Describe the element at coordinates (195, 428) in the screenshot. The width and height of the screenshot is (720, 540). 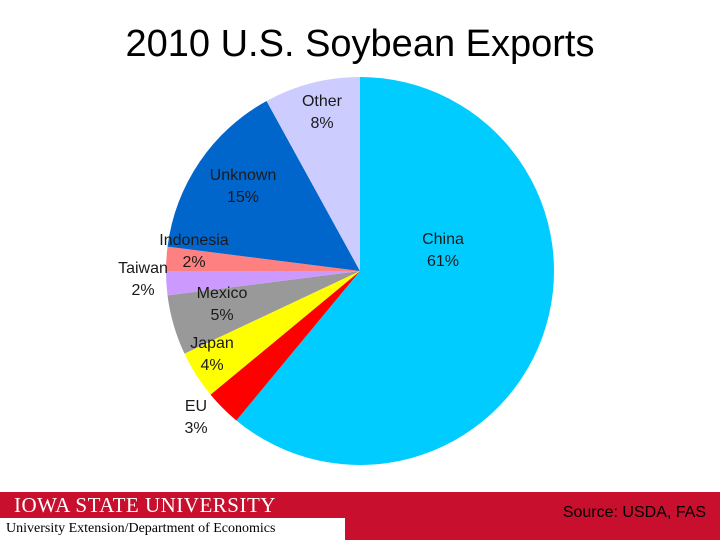
I see `slice-value-label: 3%` at that location.